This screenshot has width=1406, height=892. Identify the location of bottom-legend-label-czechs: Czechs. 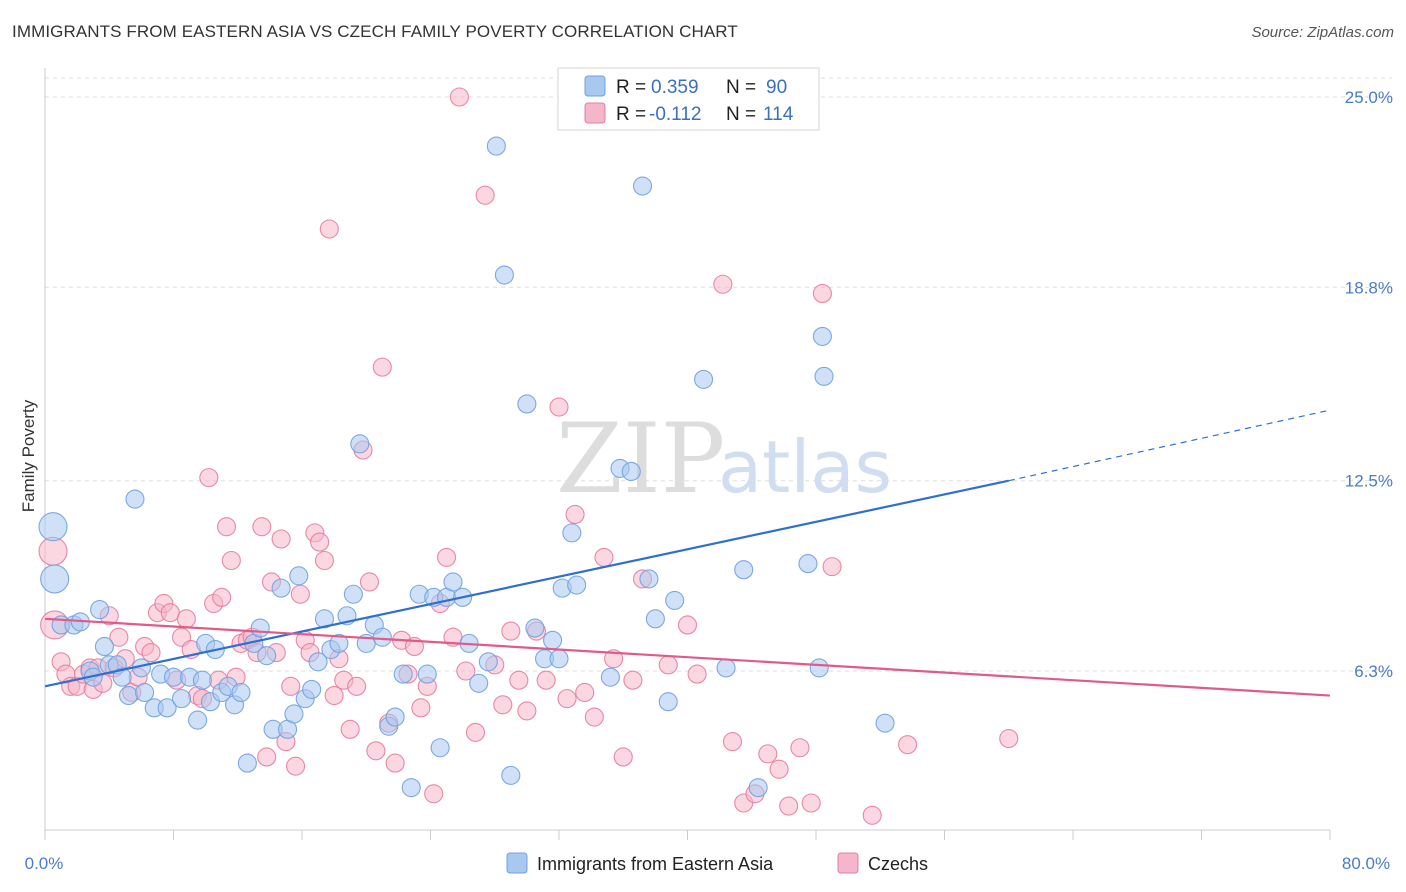
(898, 864).